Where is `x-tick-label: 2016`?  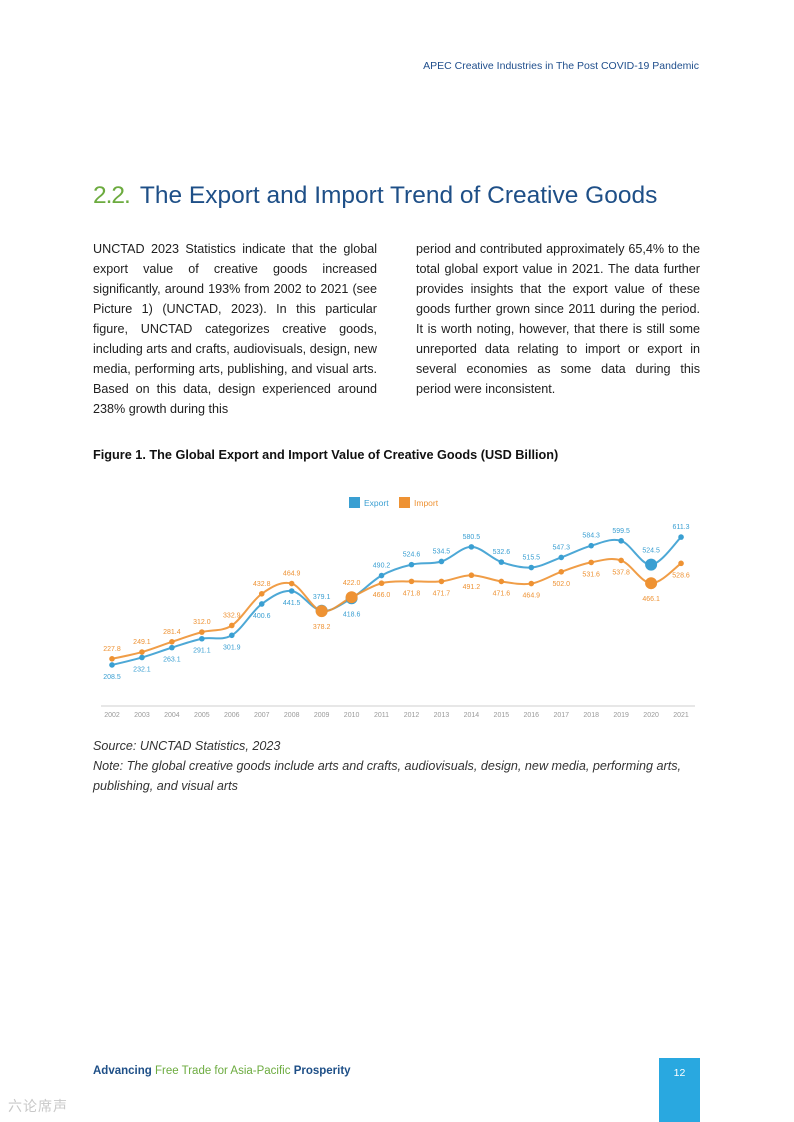
x-tick-label: 2016 is located at coordinates (532, 715).